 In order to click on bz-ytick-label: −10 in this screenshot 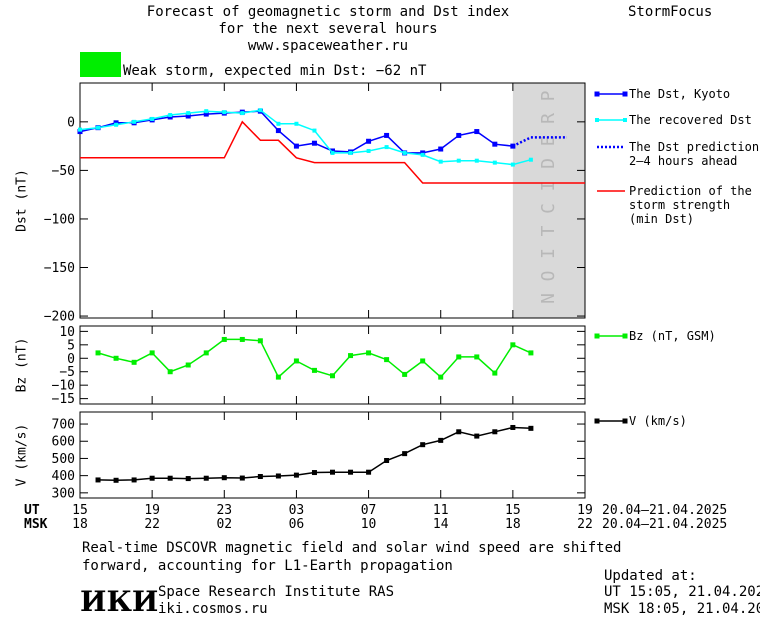, I will do `click(63, 386)`.